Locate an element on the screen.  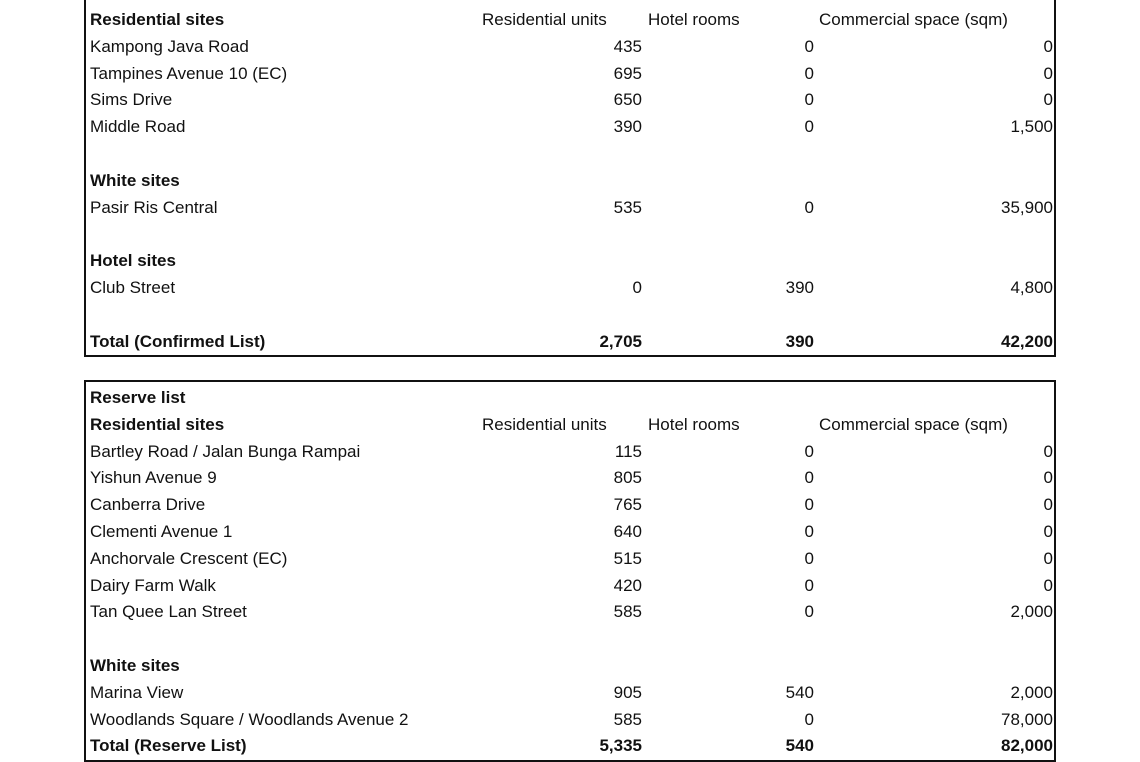
section-label: Hotel sites is located at coordinates (133, 261).